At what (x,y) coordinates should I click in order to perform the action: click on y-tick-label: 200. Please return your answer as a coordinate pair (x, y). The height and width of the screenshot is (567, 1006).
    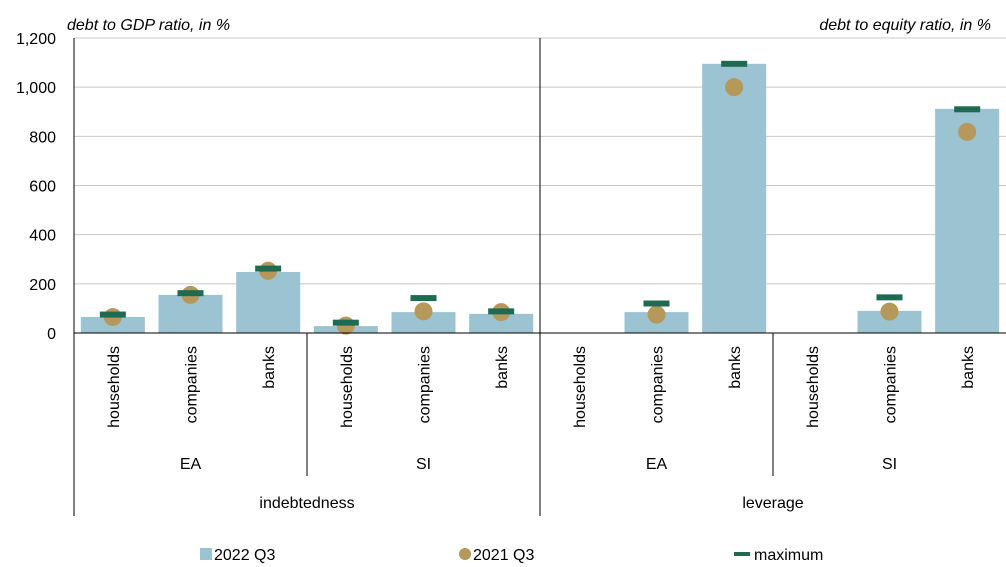
    Looking at the image, I should click on (42, 285).